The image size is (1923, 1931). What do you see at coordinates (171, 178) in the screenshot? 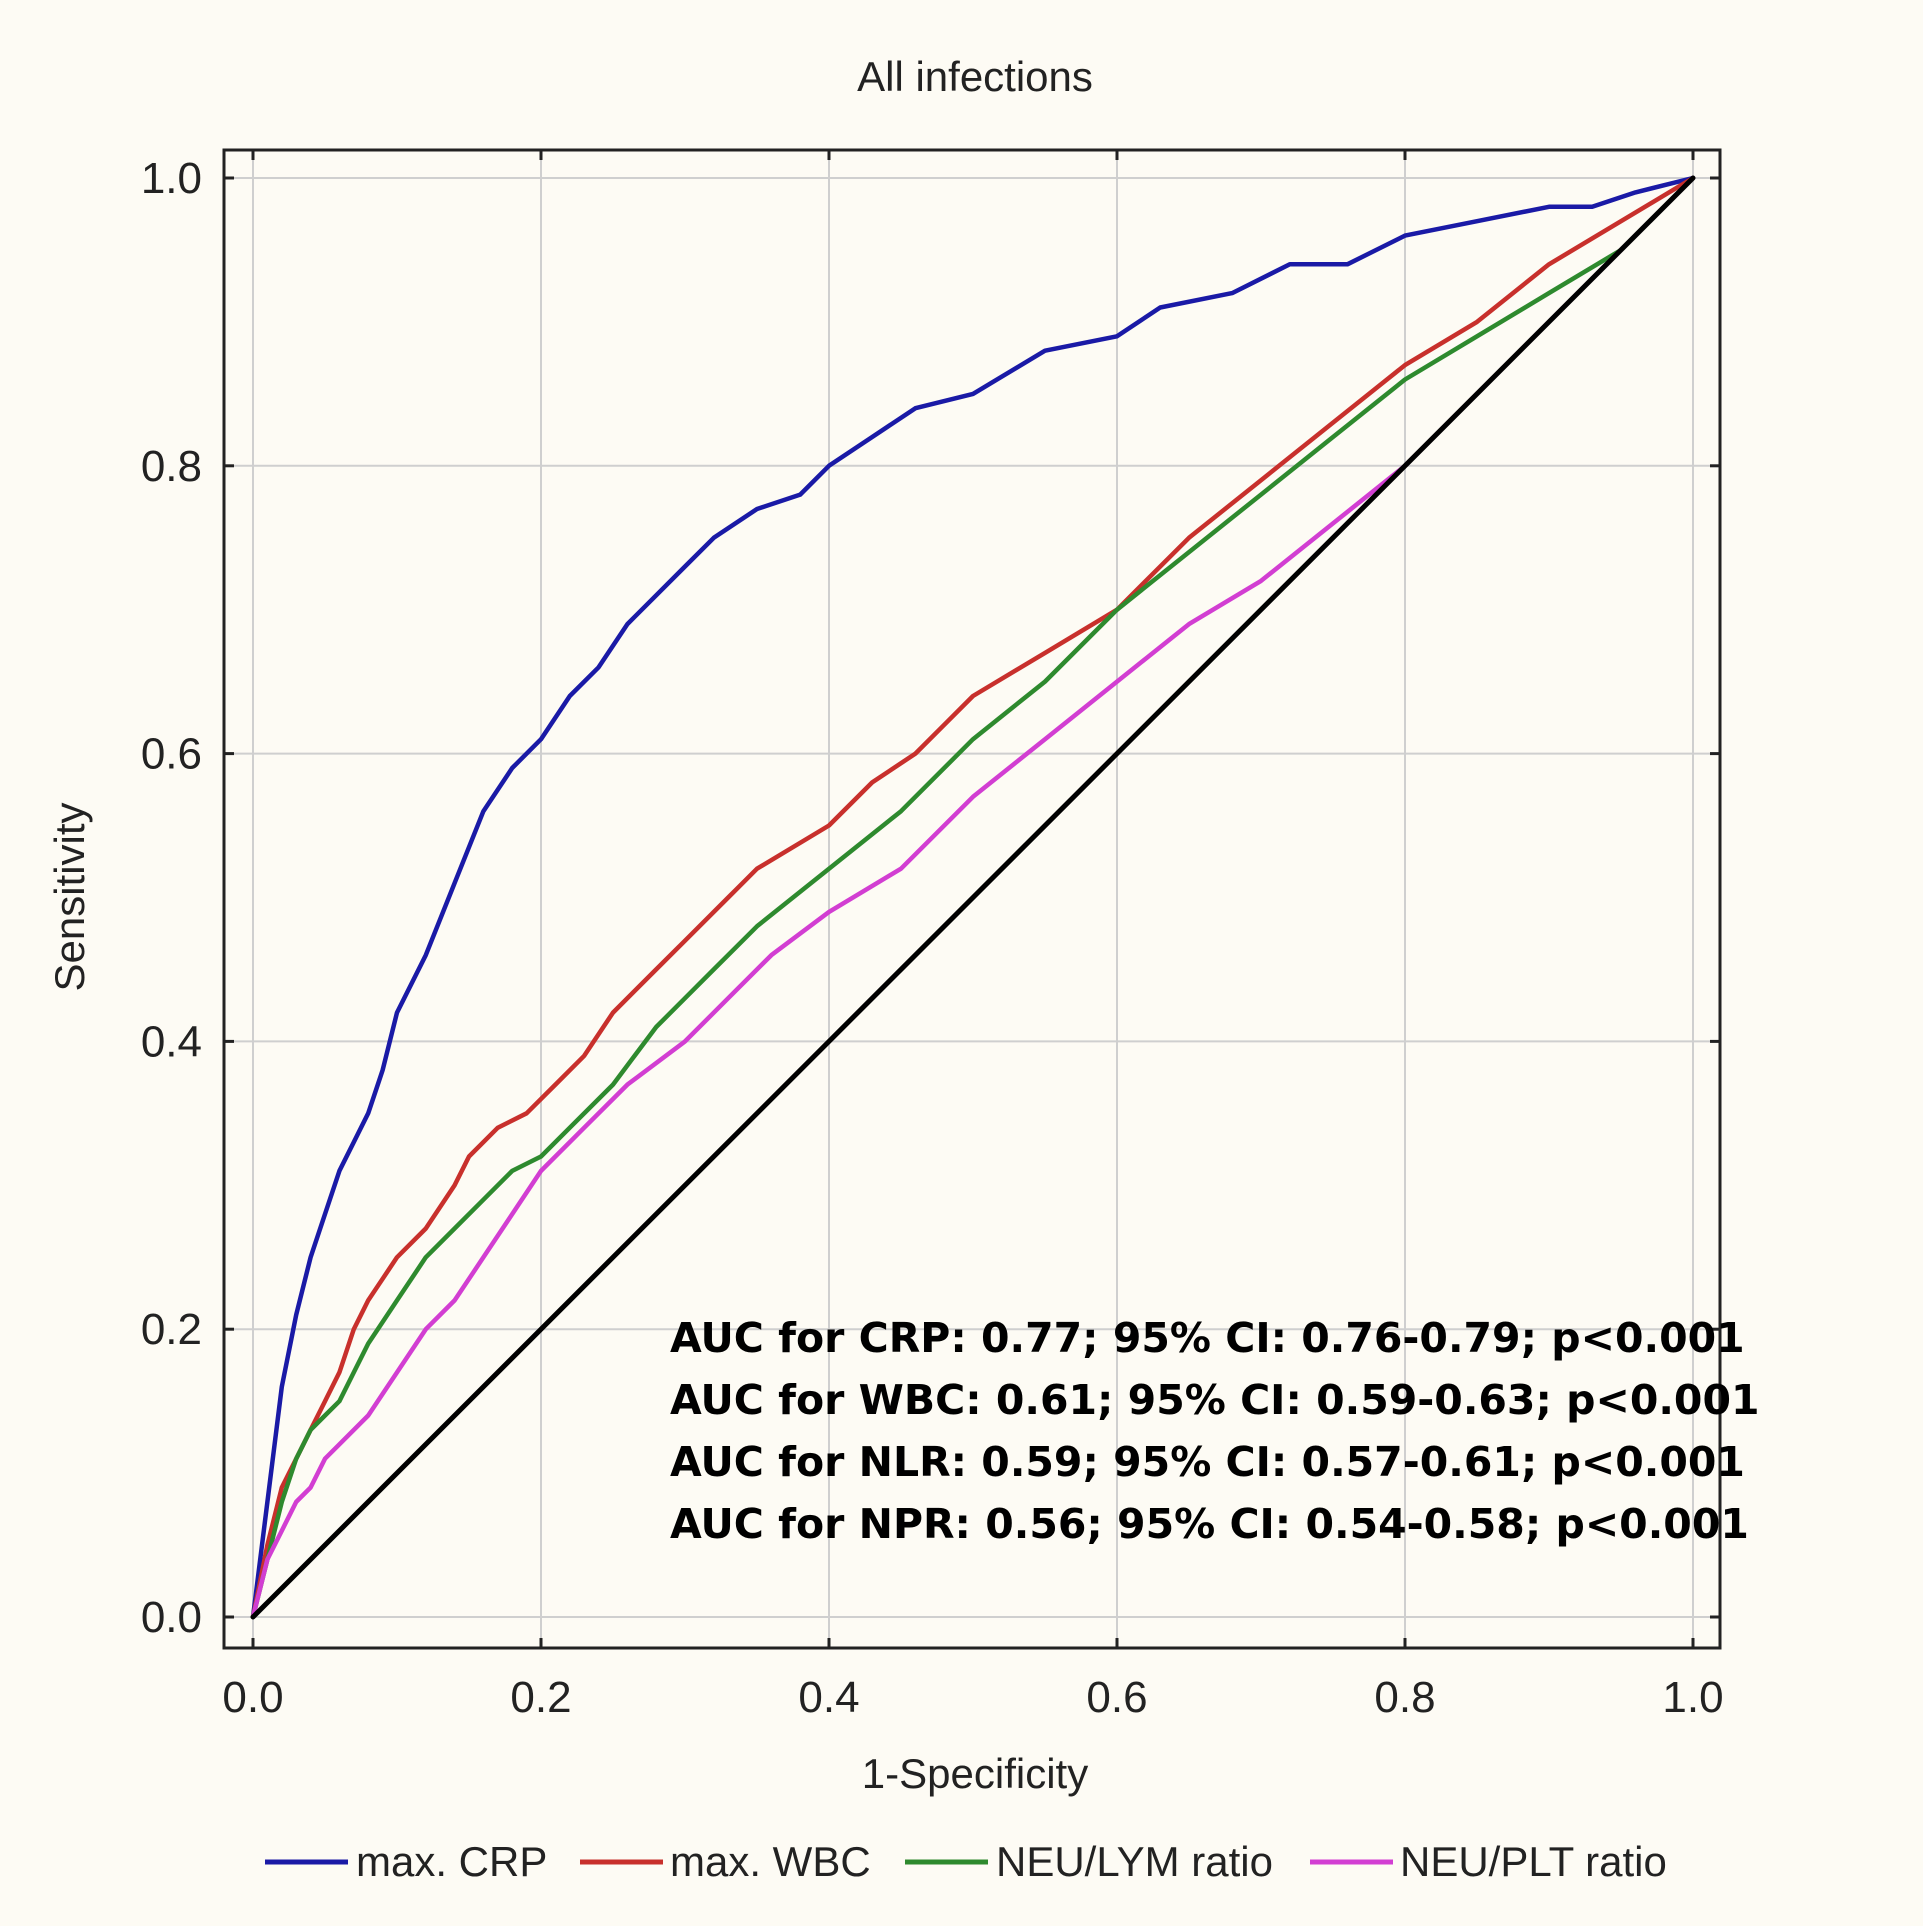
I see `y-tick-label: 1.0` at bounding box center [171, 178].